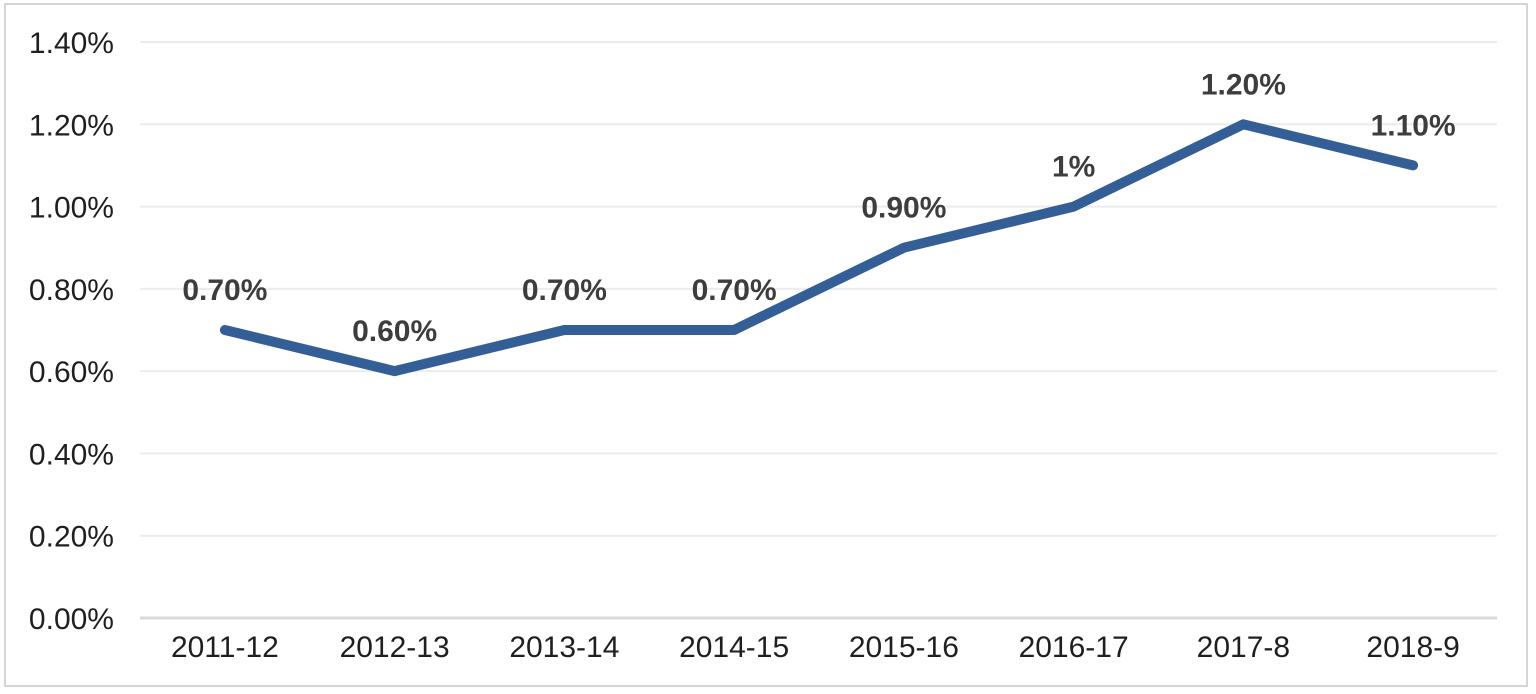 The height and width of the screenshot is (694, 1536). What do you see at coordinates (1243, 647) in the screenshot?
I see `x-axis-tick-label: 2017-8` at bounding box center [1243, 647].